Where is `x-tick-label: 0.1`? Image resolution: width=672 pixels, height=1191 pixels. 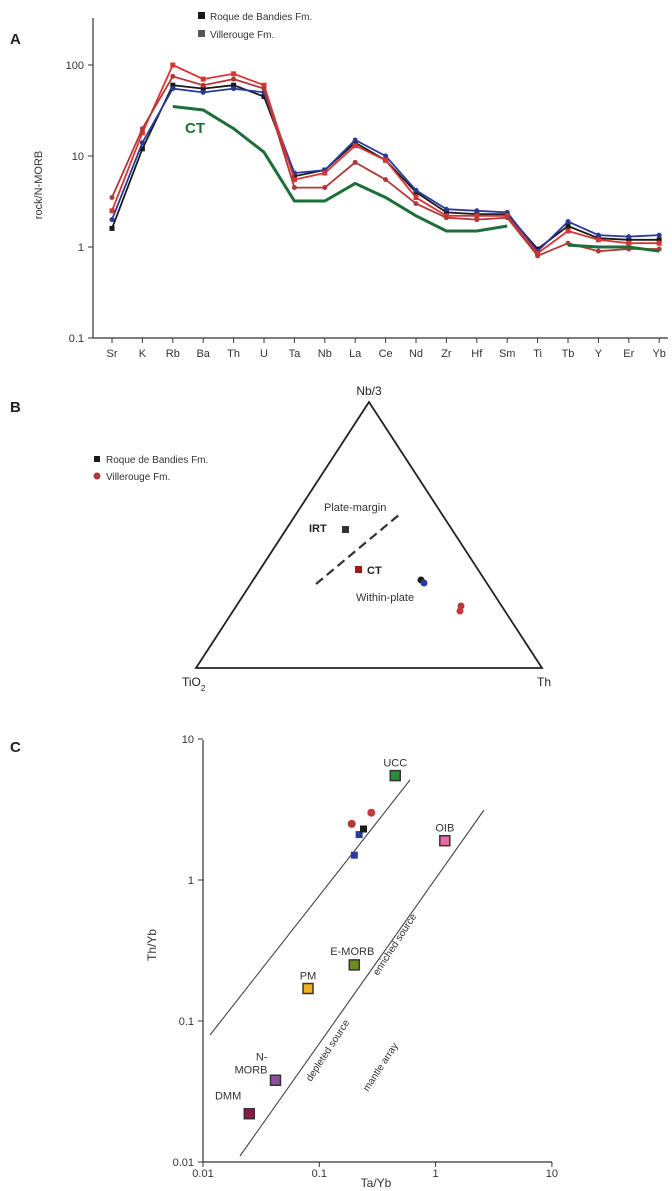
x-tick-label: 0.1 is located at coordinates (319, 1174).